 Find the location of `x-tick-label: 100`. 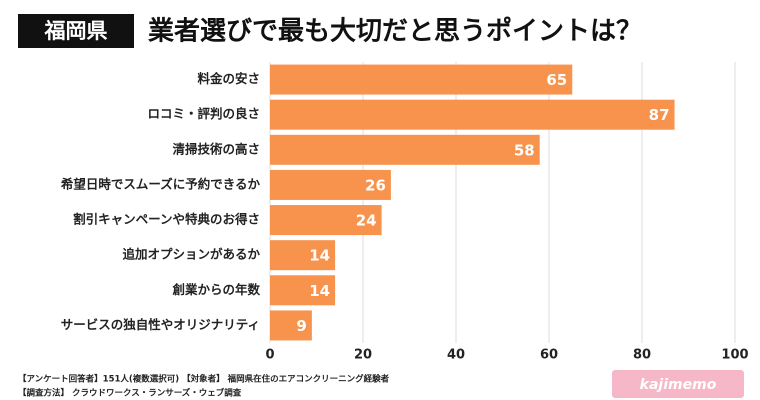

x-tick-label: 100 is located at coordinates (734, 355).